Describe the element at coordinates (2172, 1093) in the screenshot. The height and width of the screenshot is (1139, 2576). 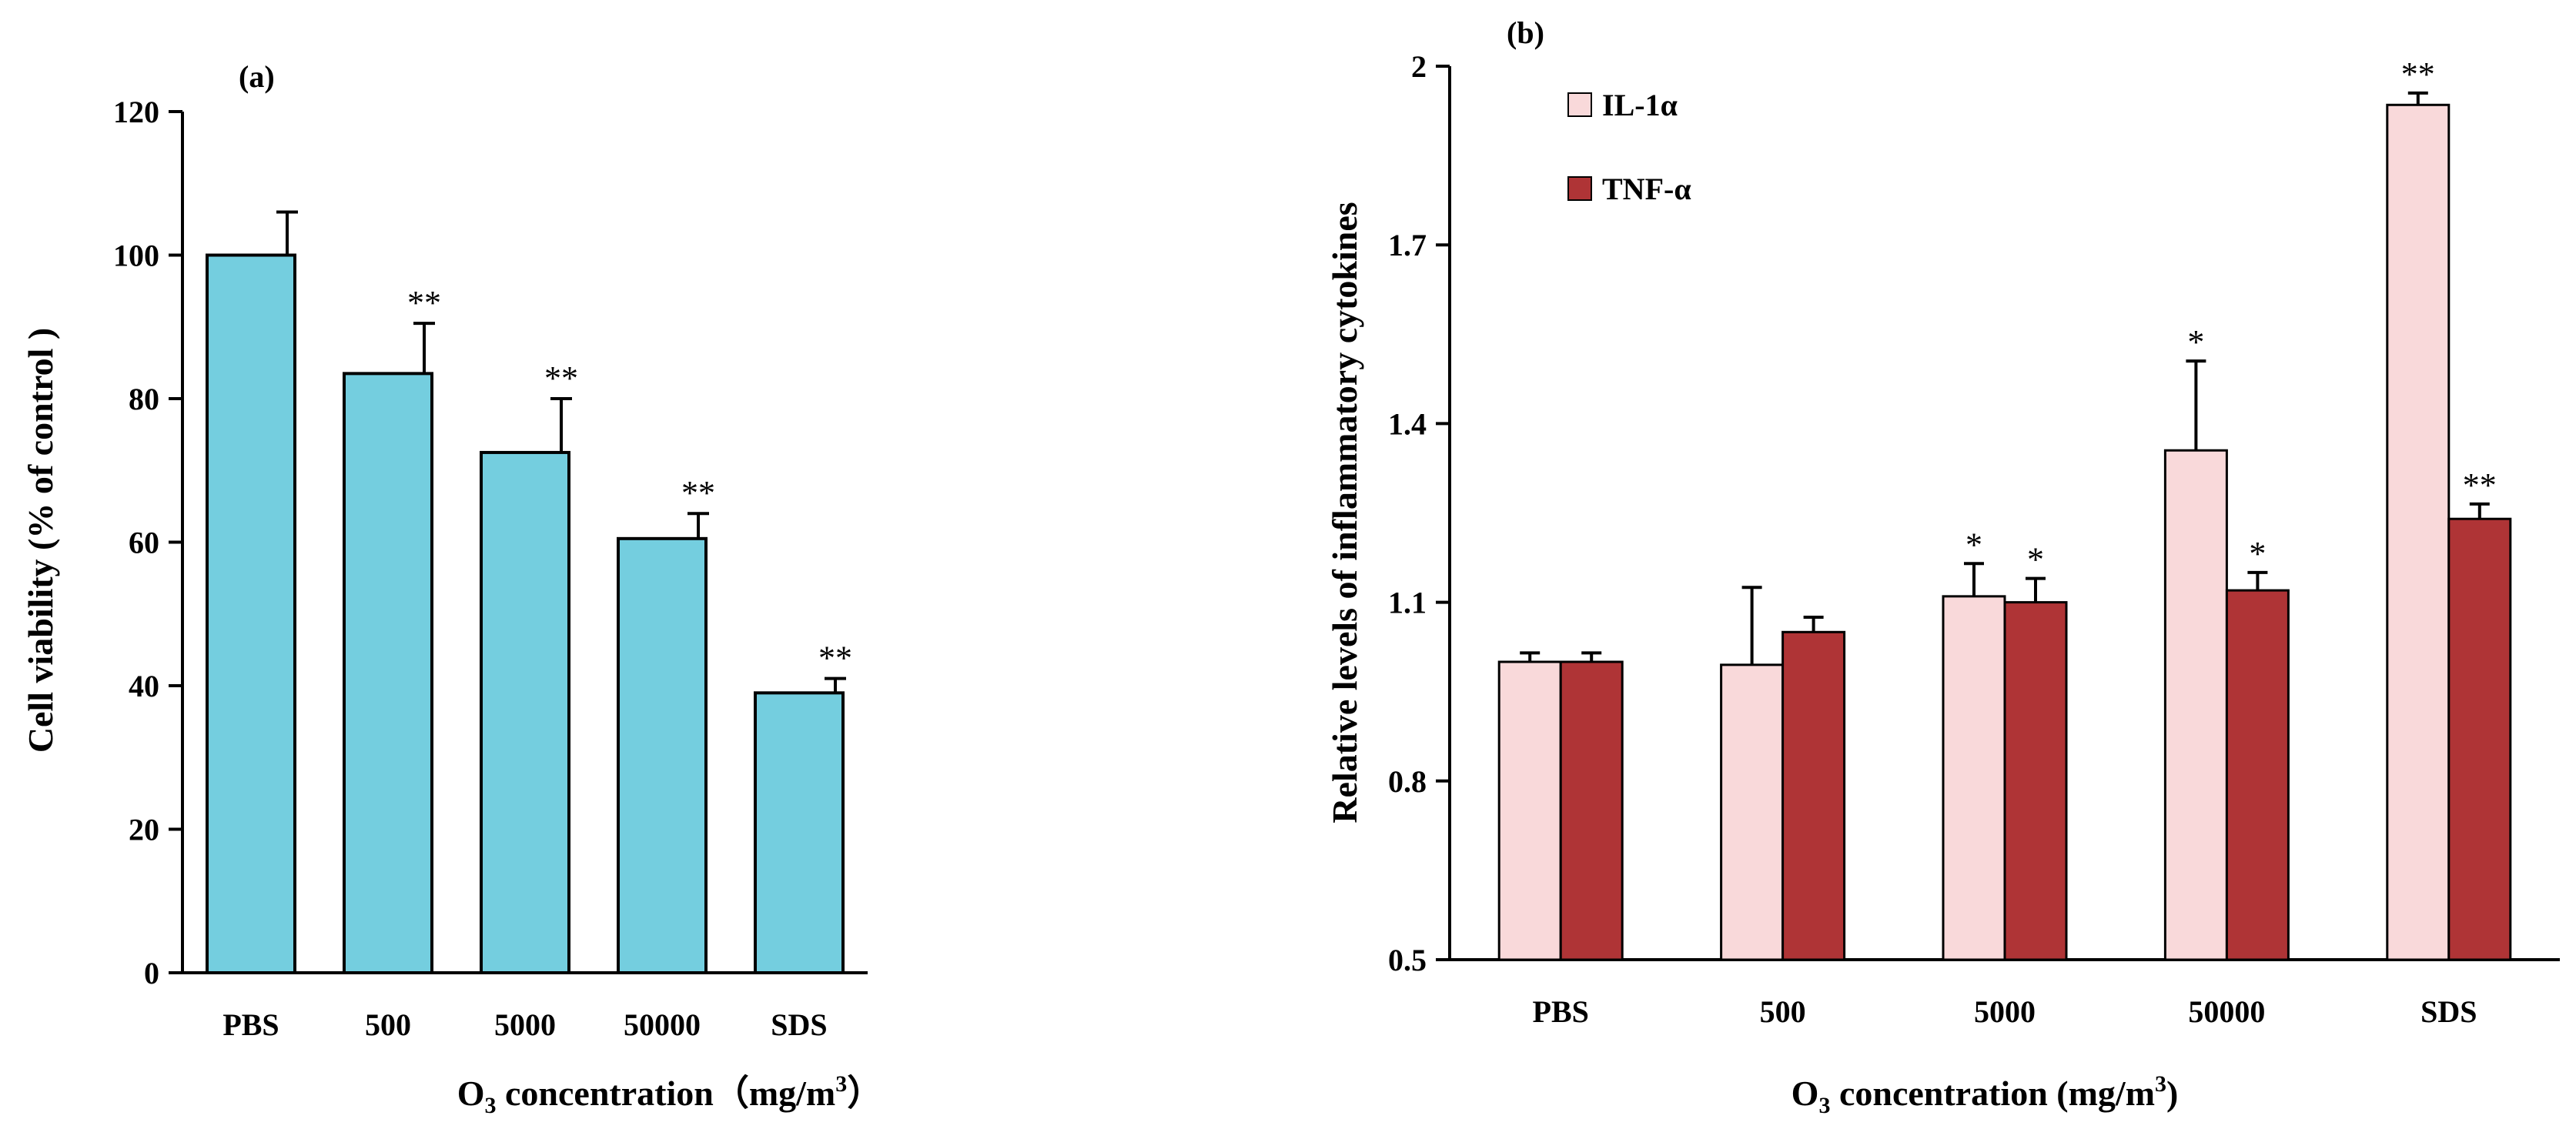
I see `panel-b-x-axis-title-end: )` at that location.